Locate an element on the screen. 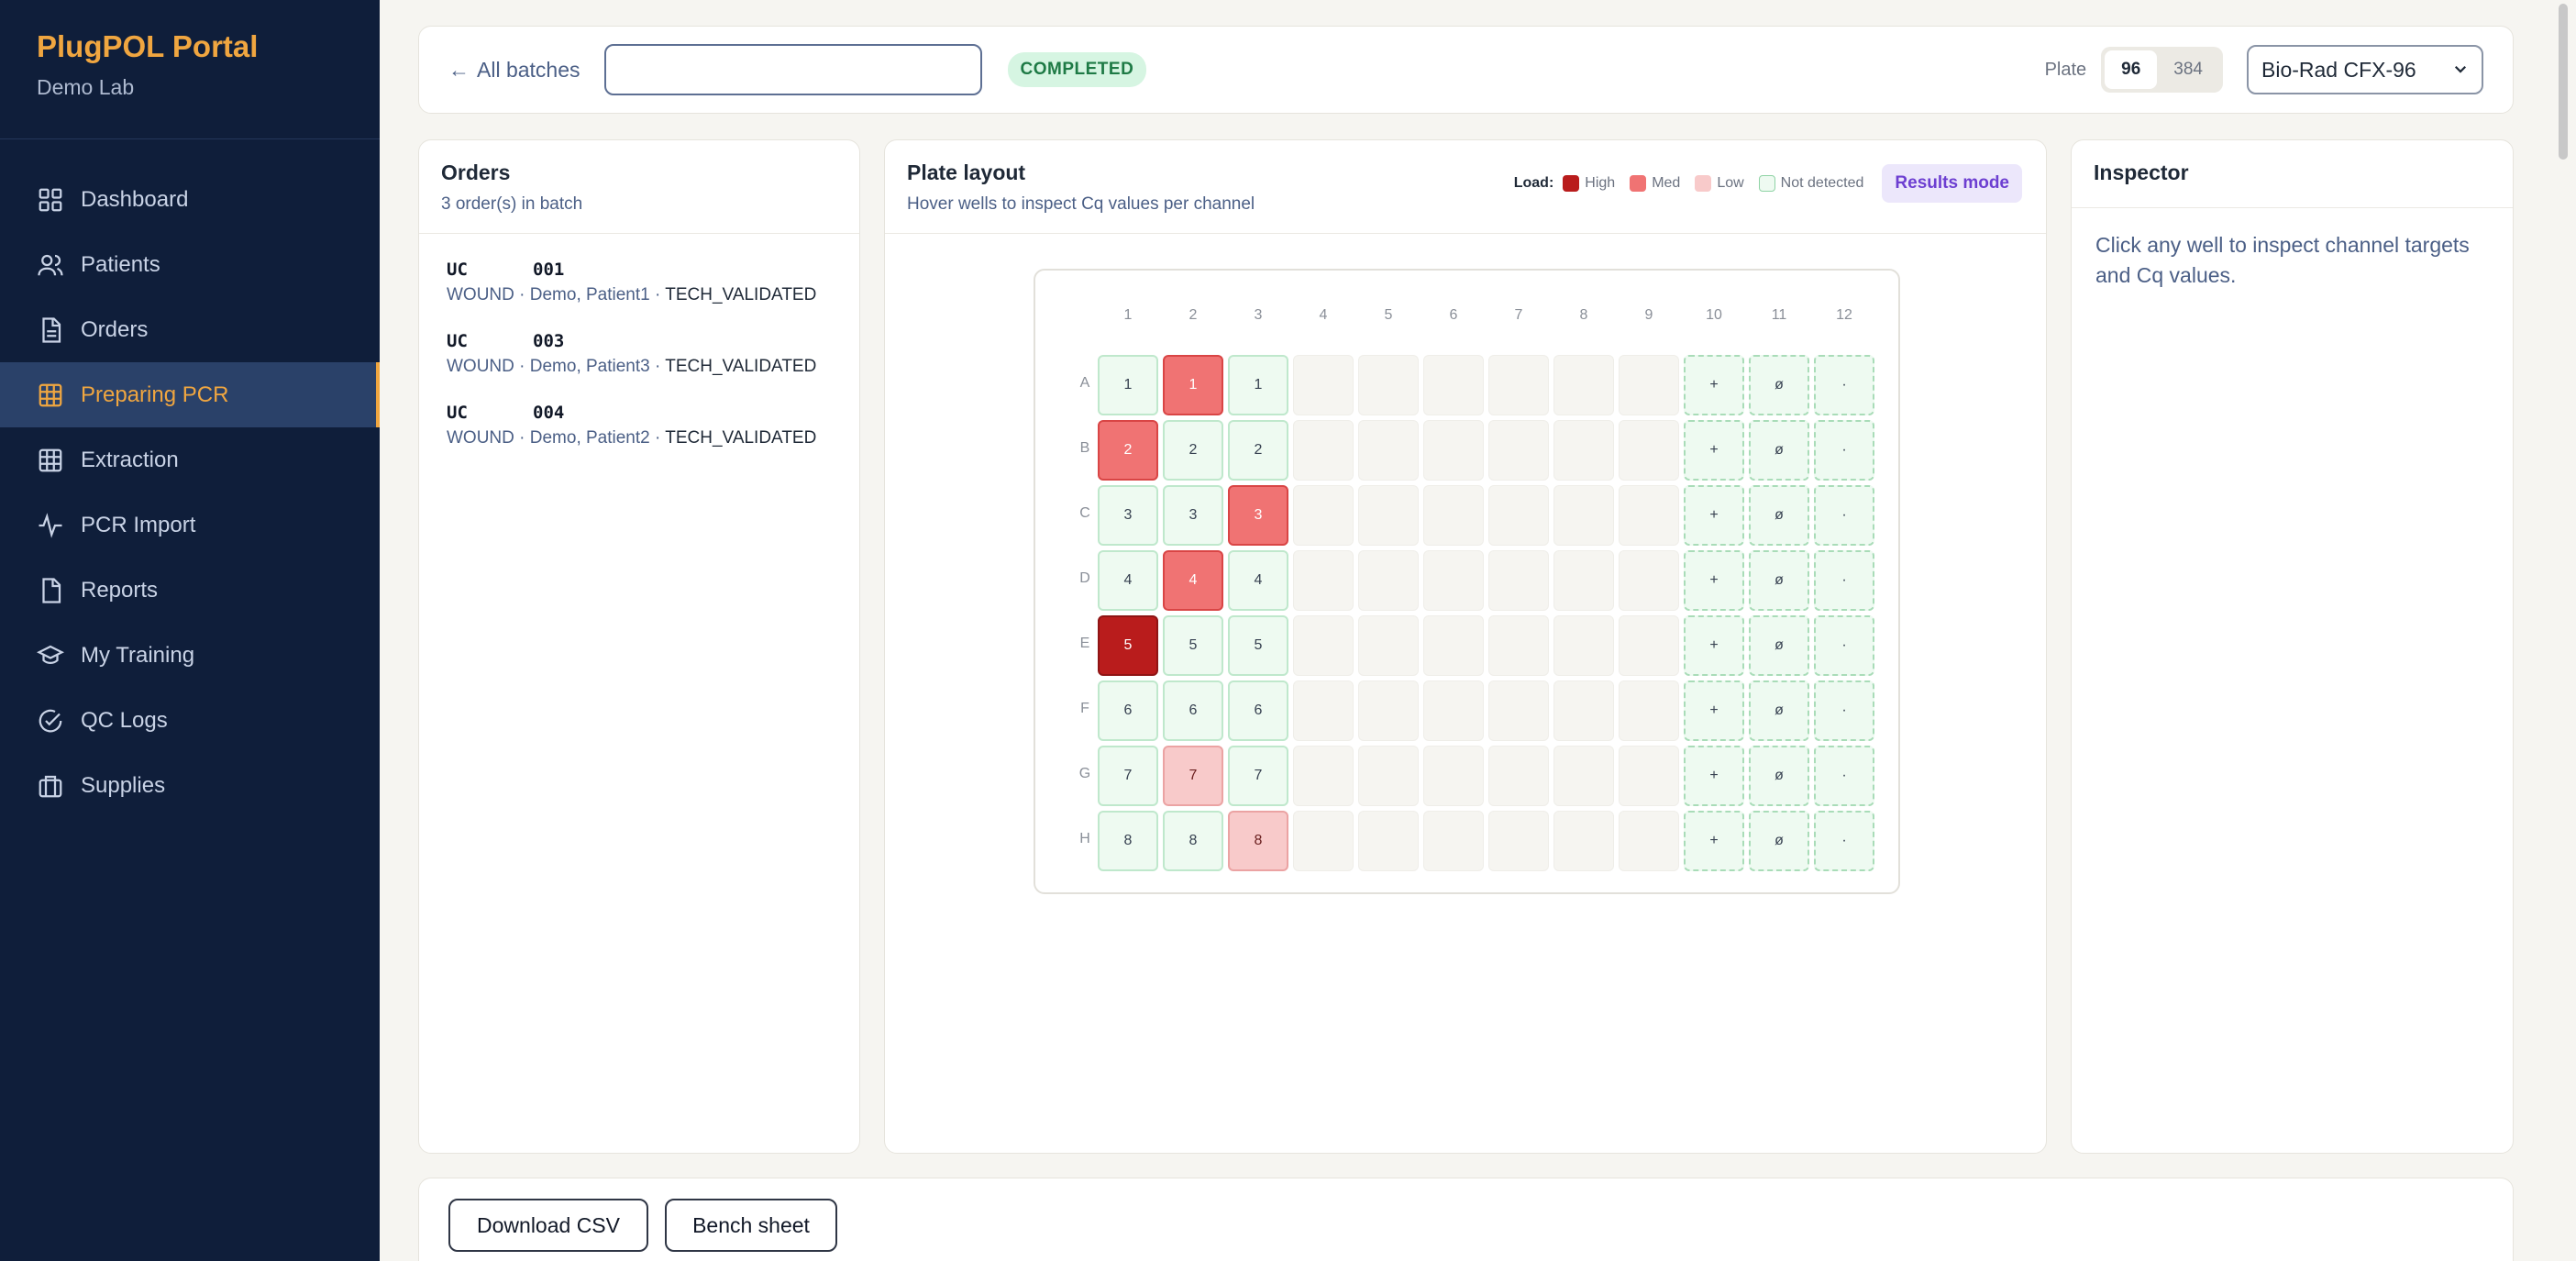  empty-well-C7 is located at coordinates (1518, 515).